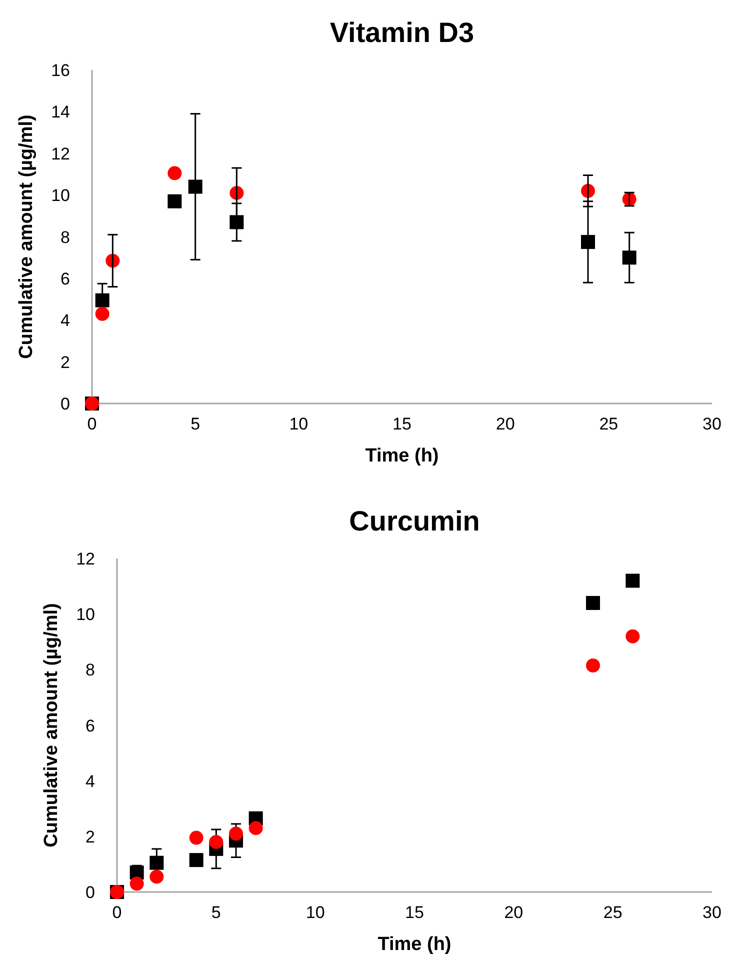  I want to click on chart-title: Vitamin D3, so click(402, 32).